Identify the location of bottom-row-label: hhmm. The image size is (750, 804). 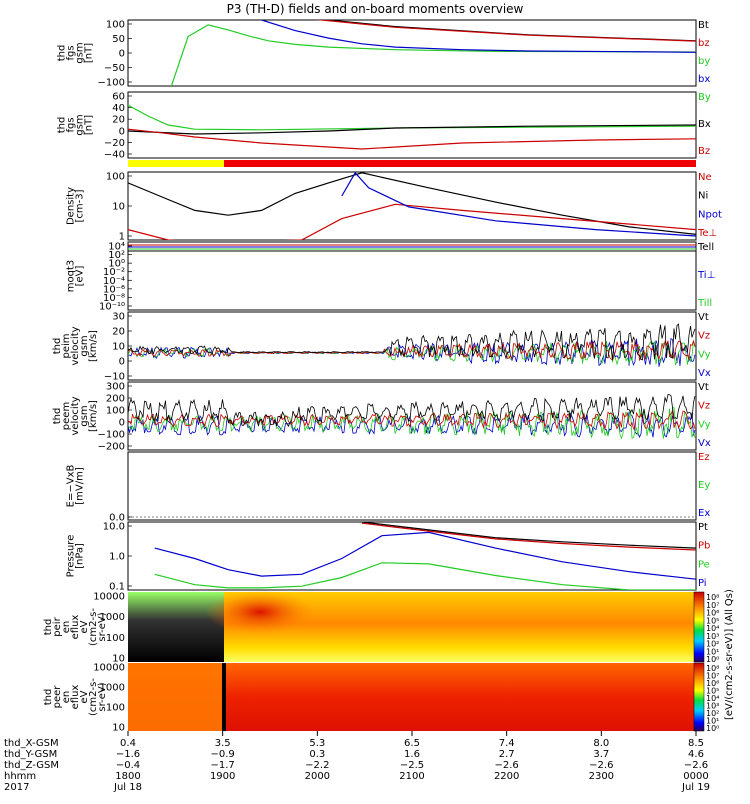
(20, 776).